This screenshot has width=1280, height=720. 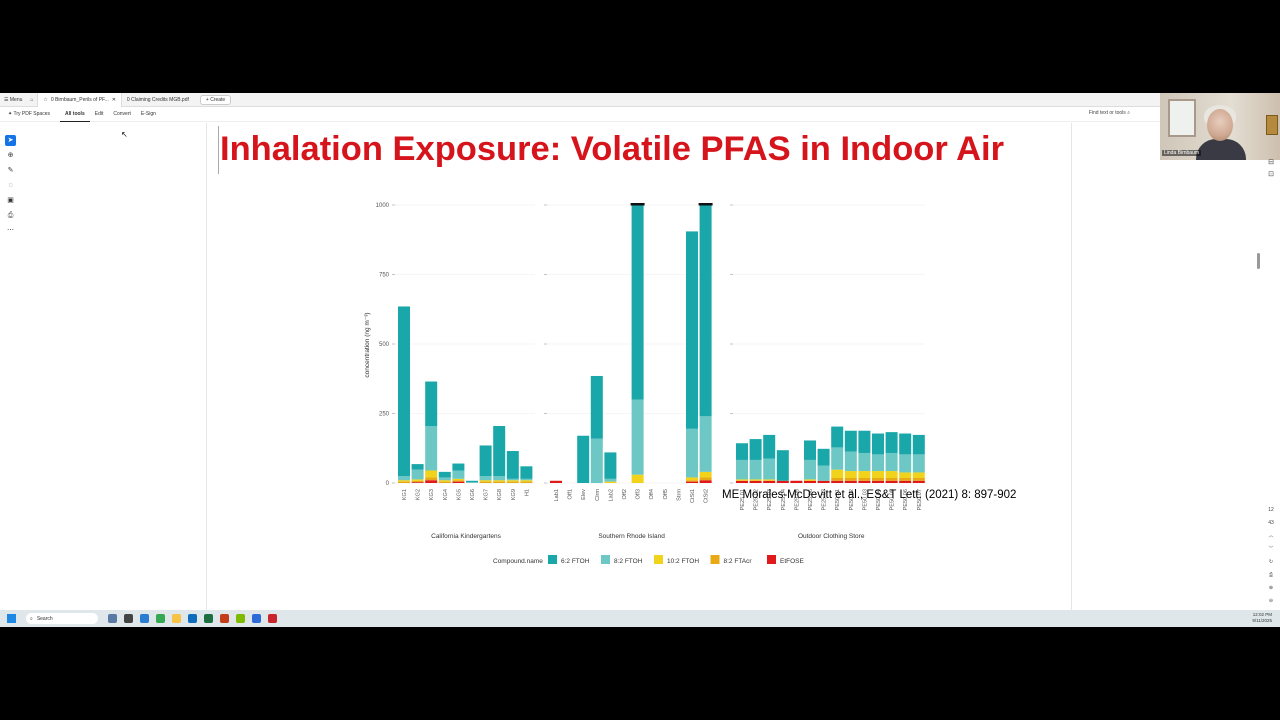 I want to click on webcam-name-label: Linda Birnbaum, so click(x=1182, y=153).